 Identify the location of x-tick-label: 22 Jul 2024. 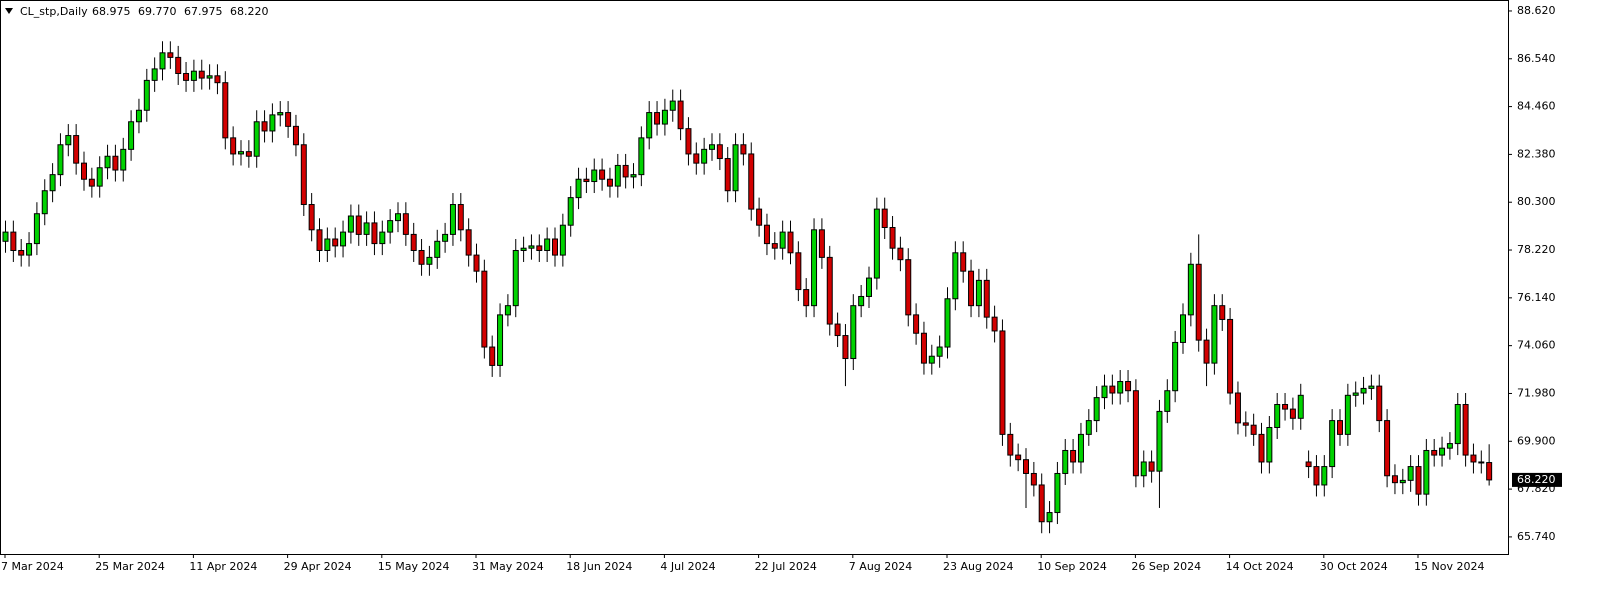
(786, 566).